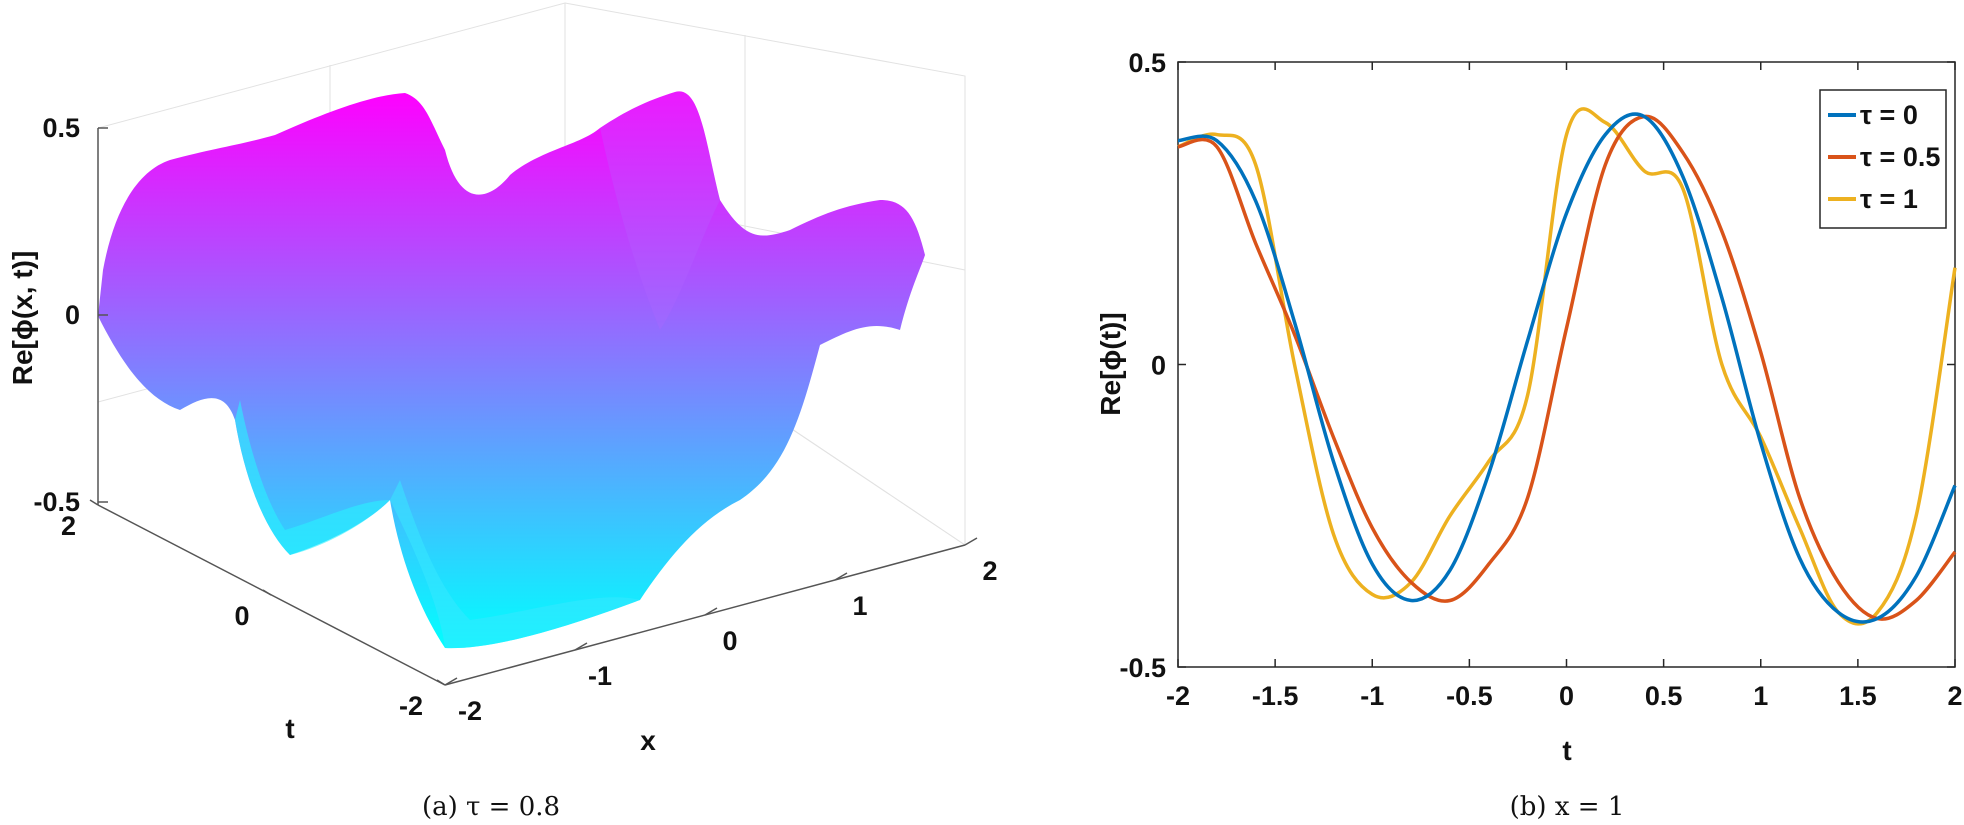 Image resolution: width=1964 pixels, height=825 pixels. What do you see at coordinates (56, 502) in the screenshot?
I see `z-tick-label: -0.5` at bounding box center [56, 502].